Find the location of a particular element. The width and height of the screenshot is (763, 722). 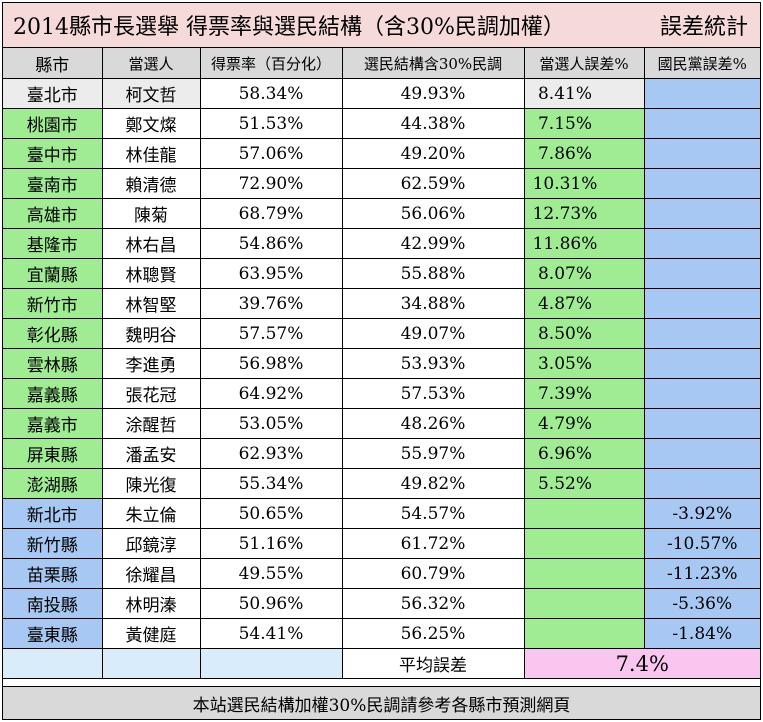

cell-kmt-error: -11.23% is located at coordinates (701, 573).